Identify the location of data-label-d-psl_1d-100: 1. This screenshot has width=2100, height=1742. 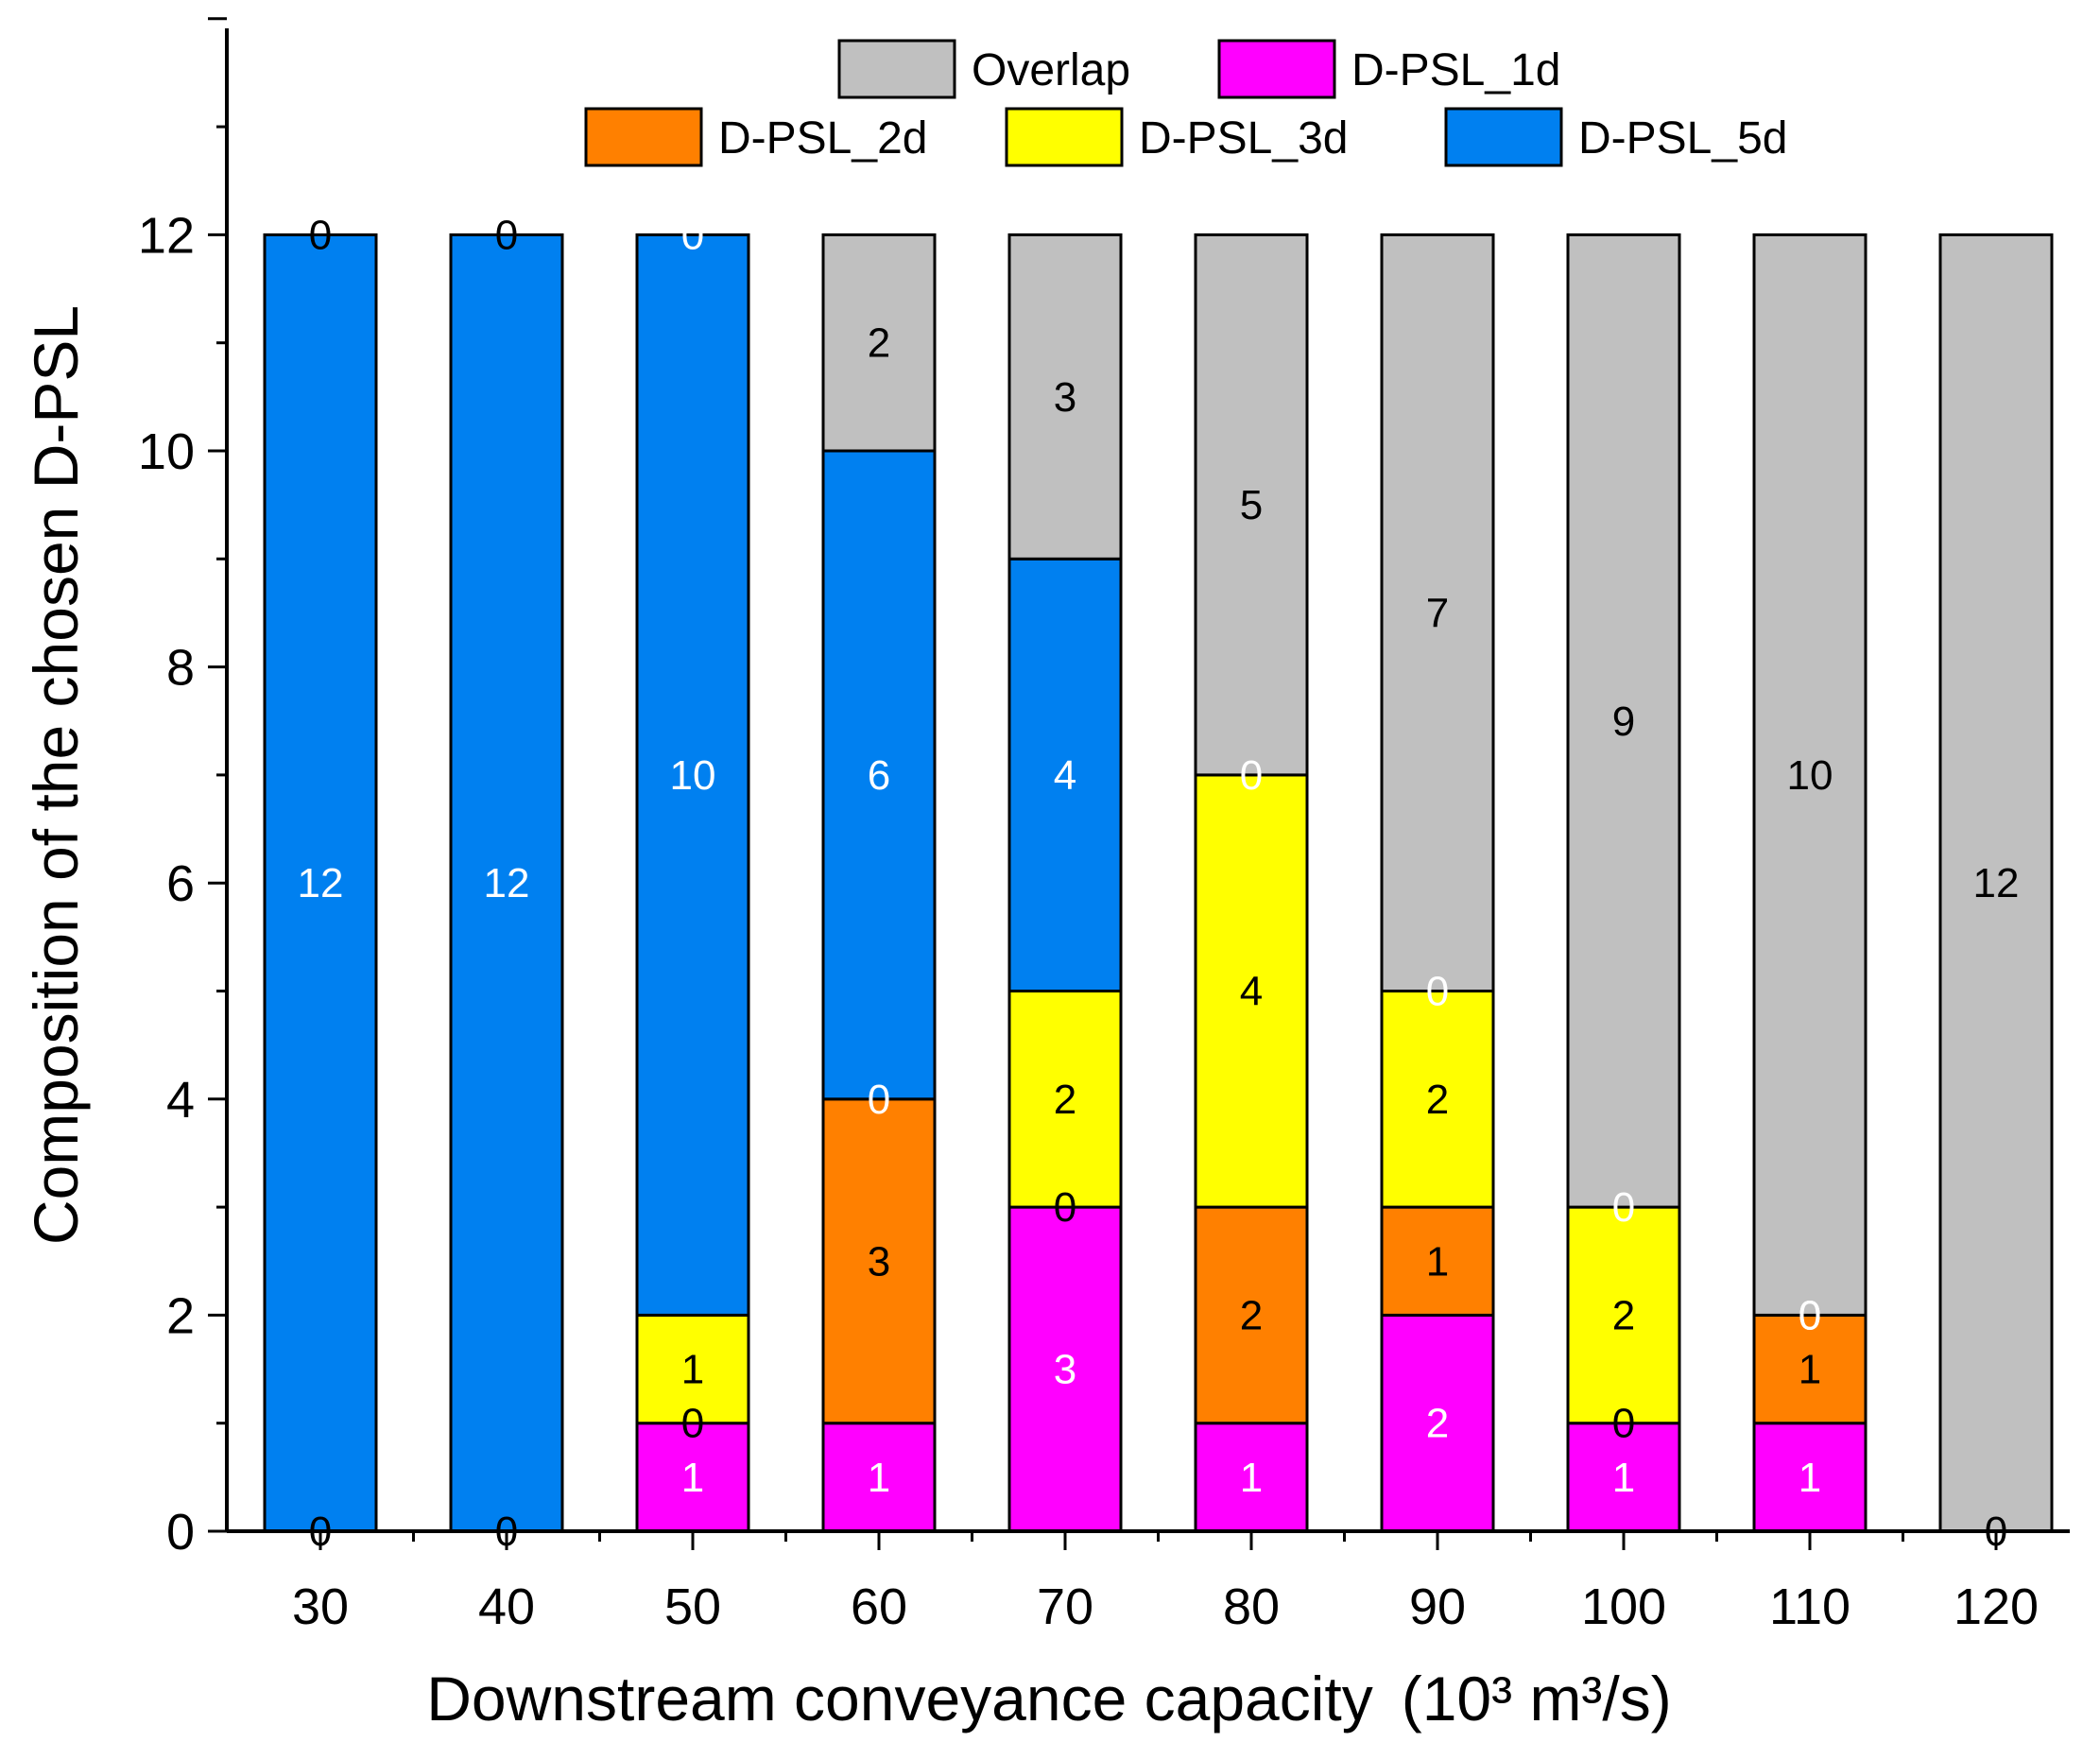
(1624, 1478).